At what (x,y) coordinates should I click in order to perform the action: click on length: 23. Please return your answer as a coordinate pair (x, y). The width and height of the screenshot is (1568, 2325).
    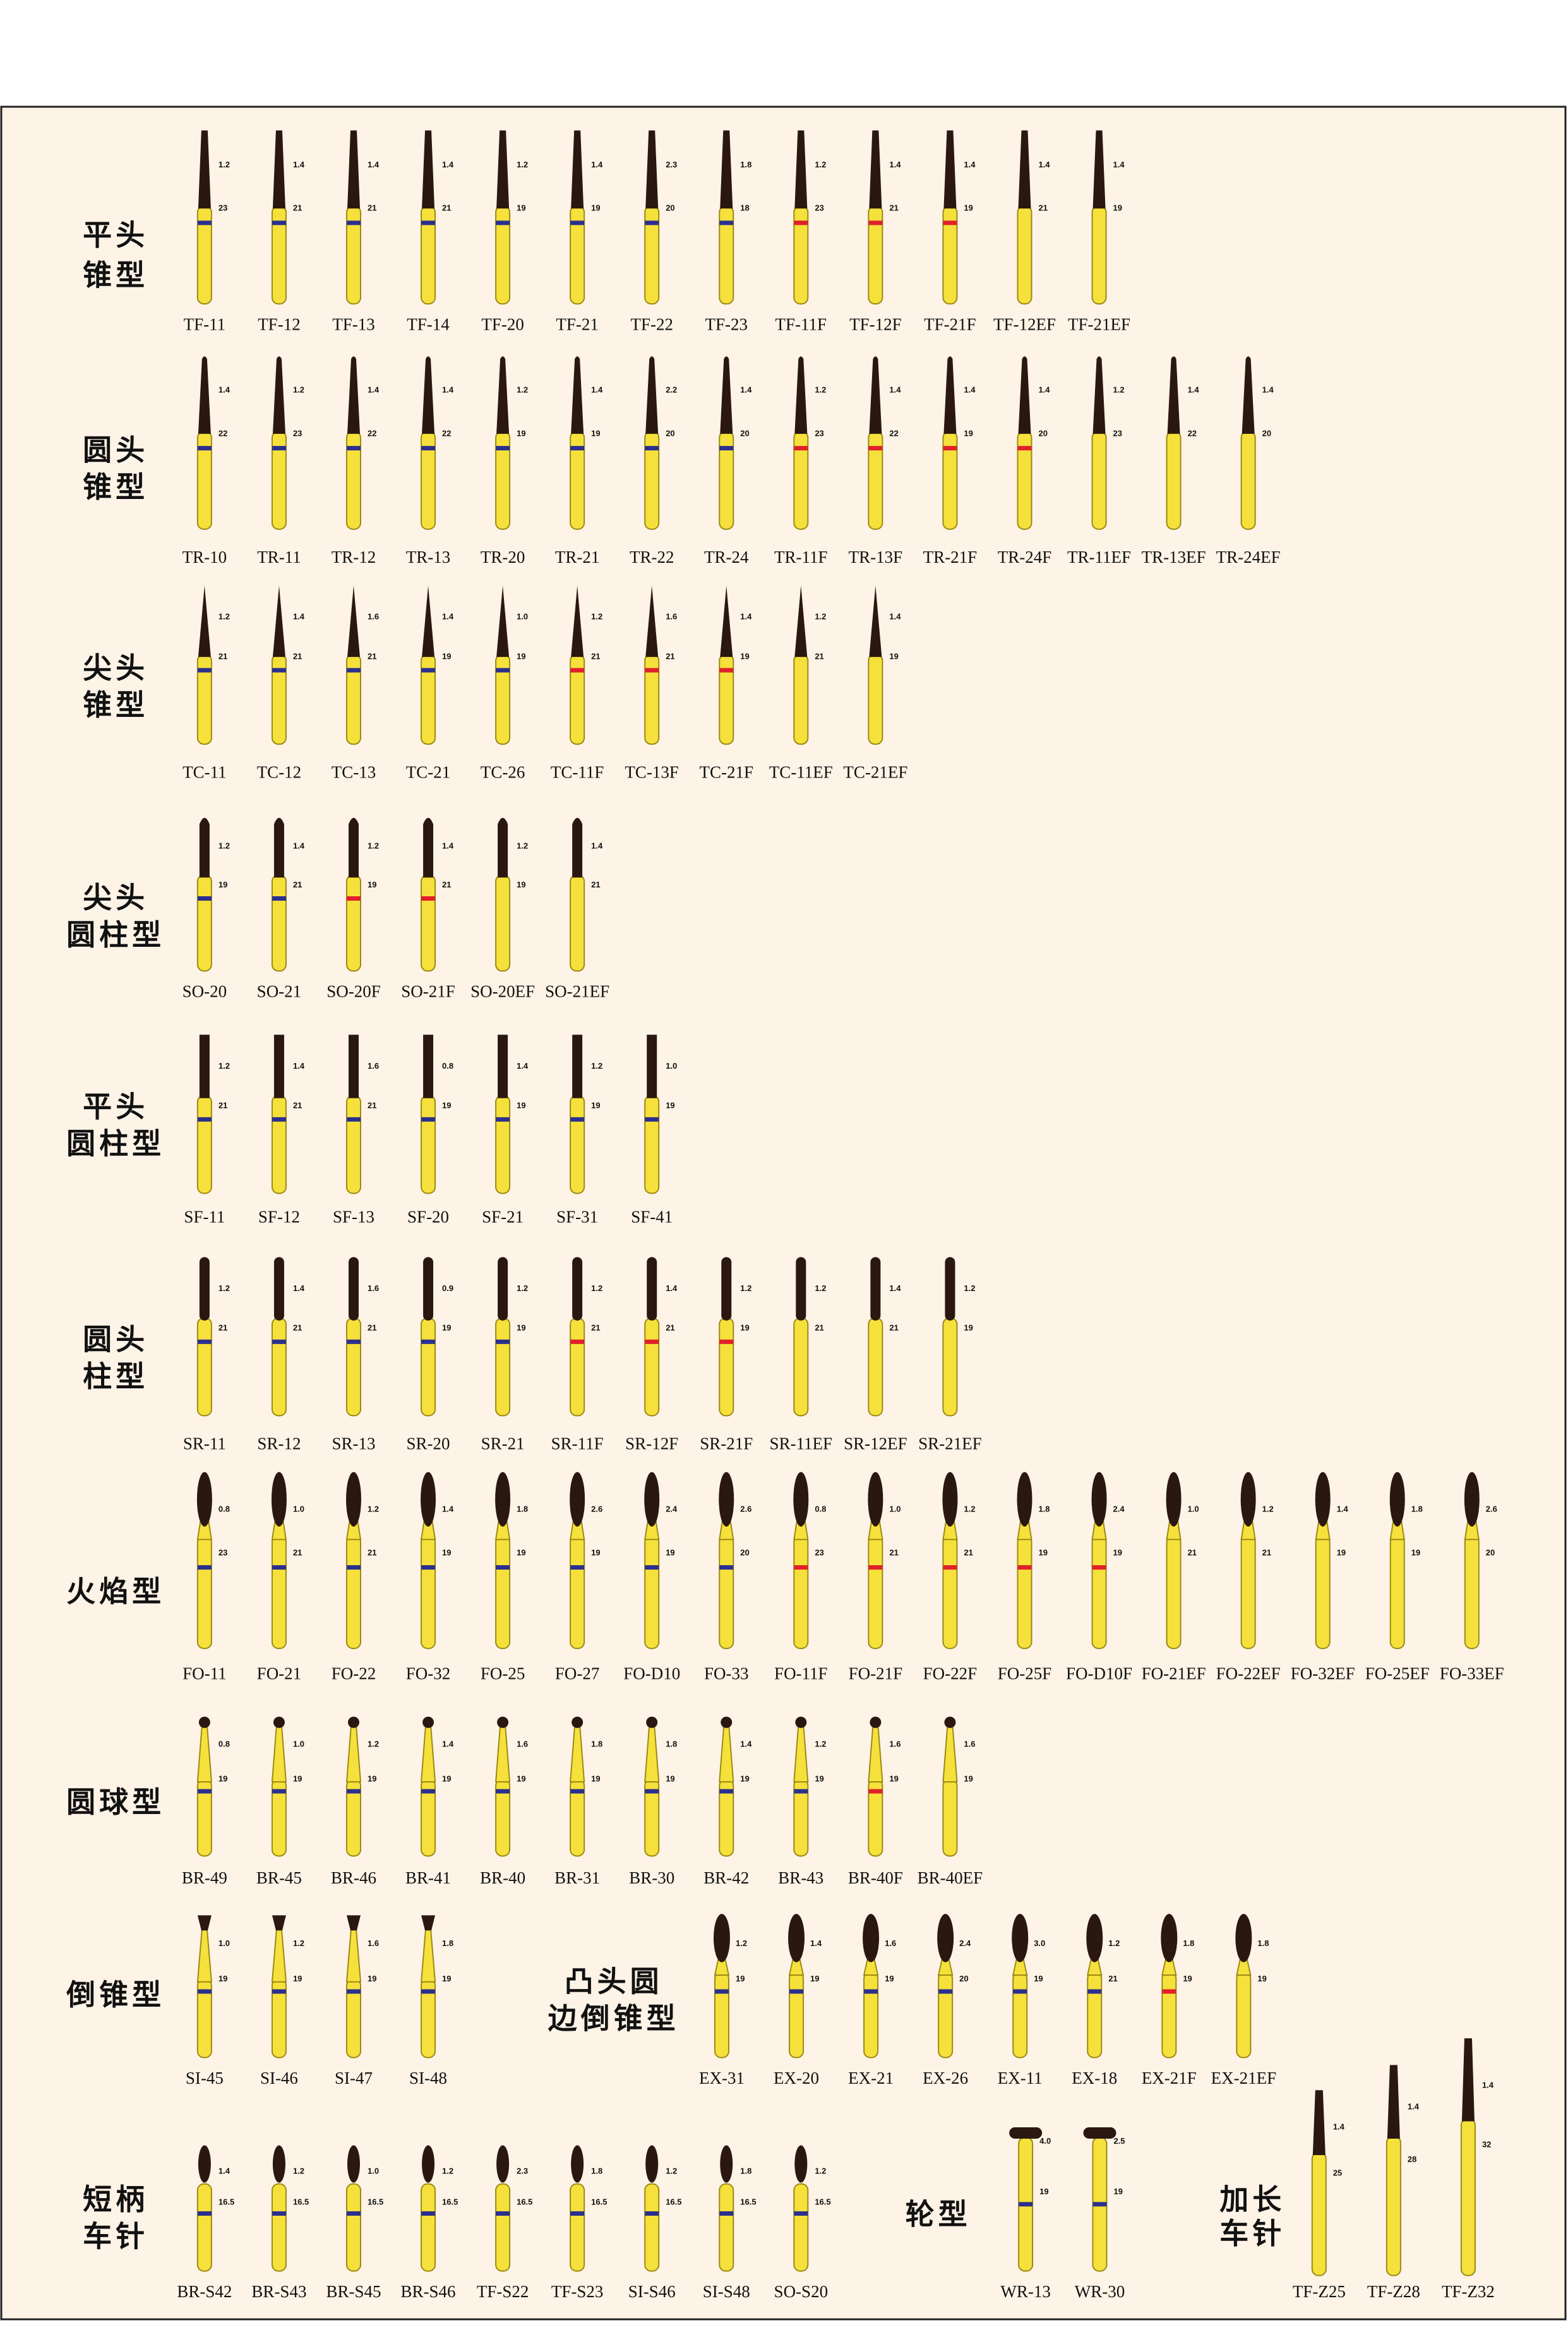
    Looking at the image, I should click on (1118, 433).